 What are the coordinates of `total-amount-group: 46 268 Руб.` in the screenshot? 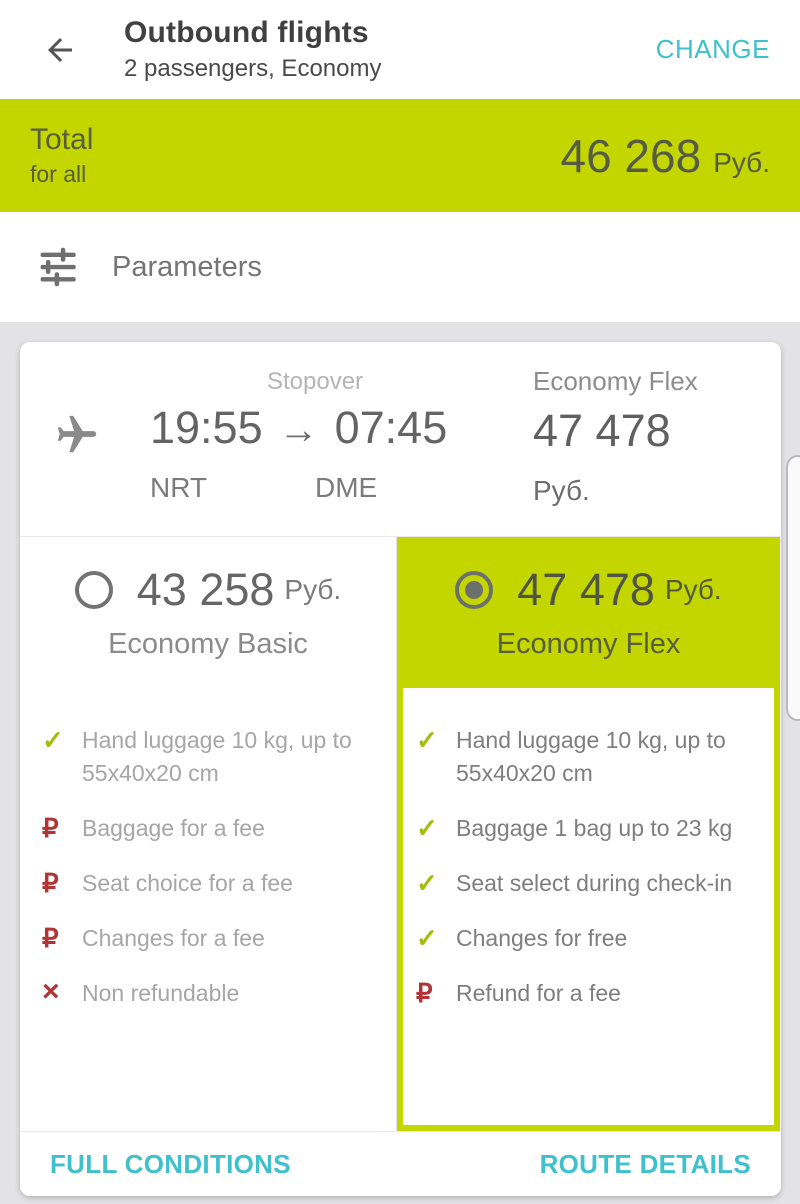 It's located at (665, 156).